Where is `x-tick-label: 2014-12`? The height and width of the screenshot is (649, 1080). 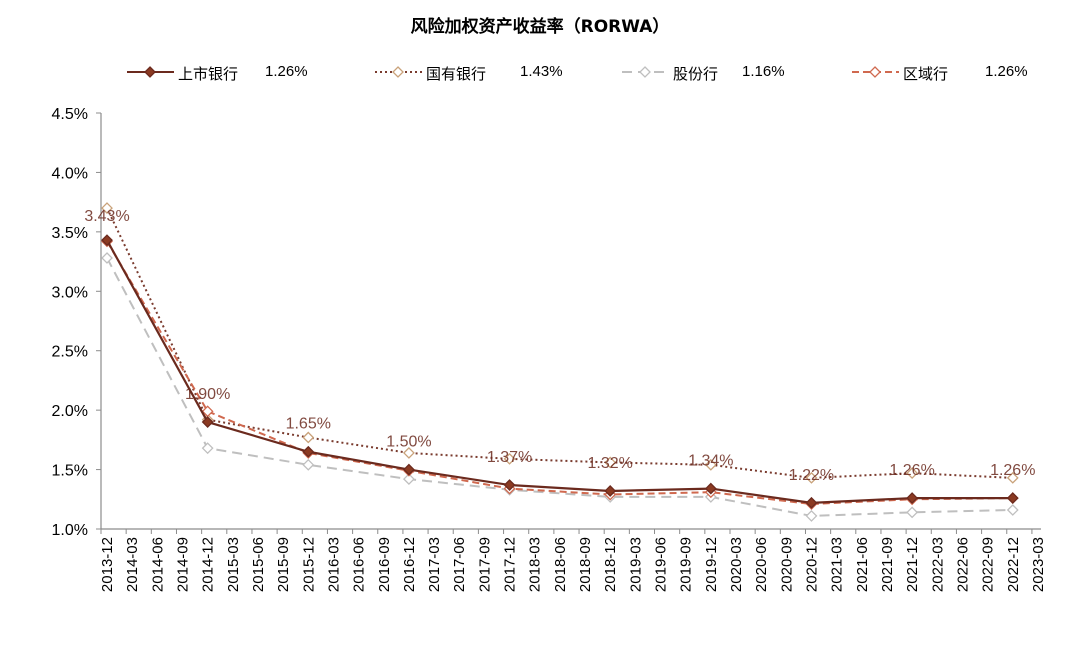
x-tick-label: 2014-12 is located at coordinates (208, 564).